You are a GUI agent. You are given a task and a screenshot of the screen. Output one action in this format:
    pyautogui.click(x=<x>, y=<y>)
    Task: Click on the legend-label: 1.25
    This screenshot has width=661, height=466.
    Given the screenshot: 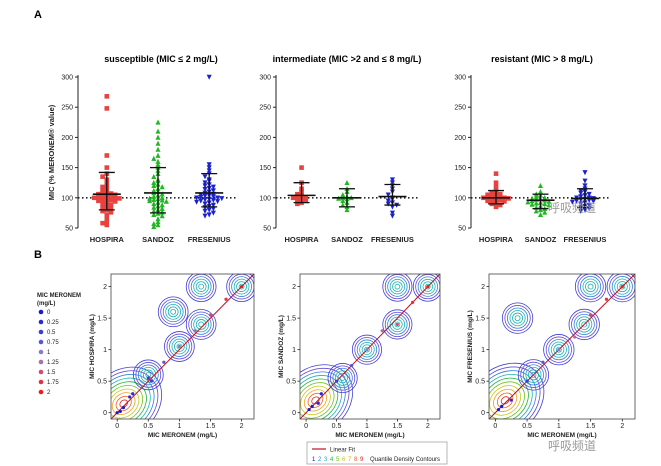 What is the action you would take?
    pyautogui.click(x=53, y=363)
    